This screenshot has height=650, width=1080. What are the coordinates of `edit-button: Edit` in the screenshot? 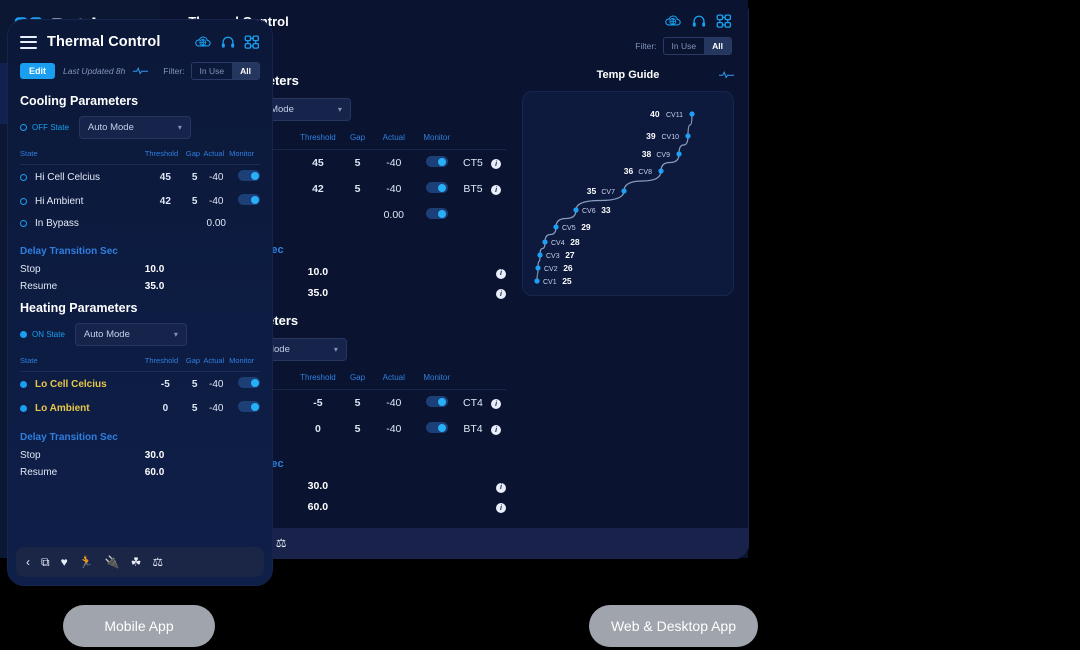 It's located at (37, 71).